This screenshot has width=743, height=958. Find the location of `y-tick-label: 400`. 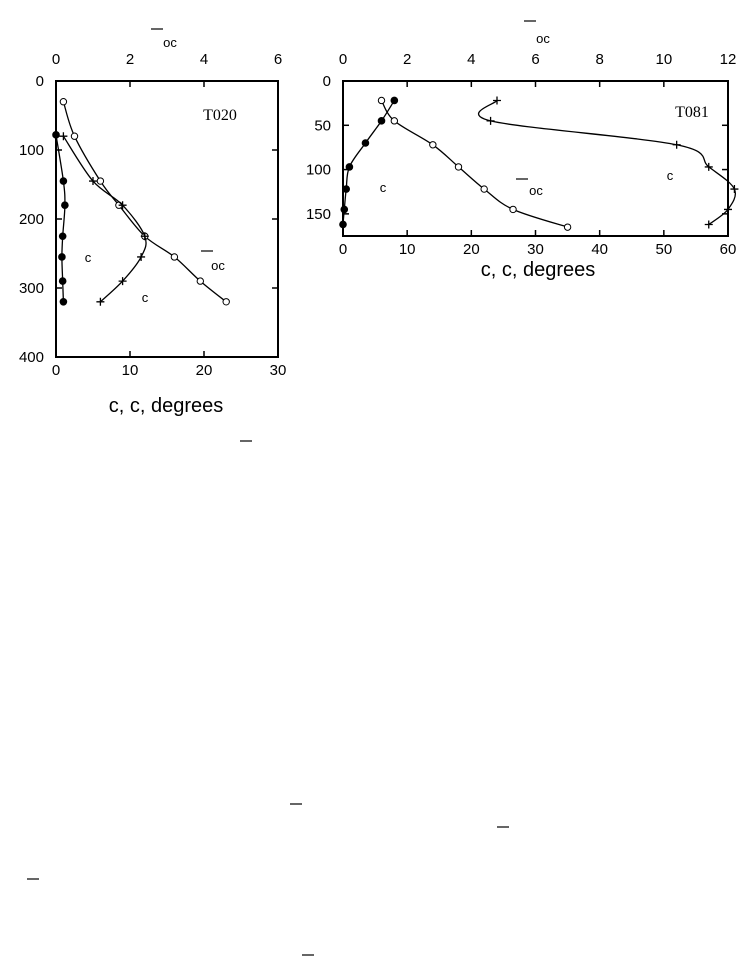

y-tick-label: 400 is located at coordinates (31, 357).